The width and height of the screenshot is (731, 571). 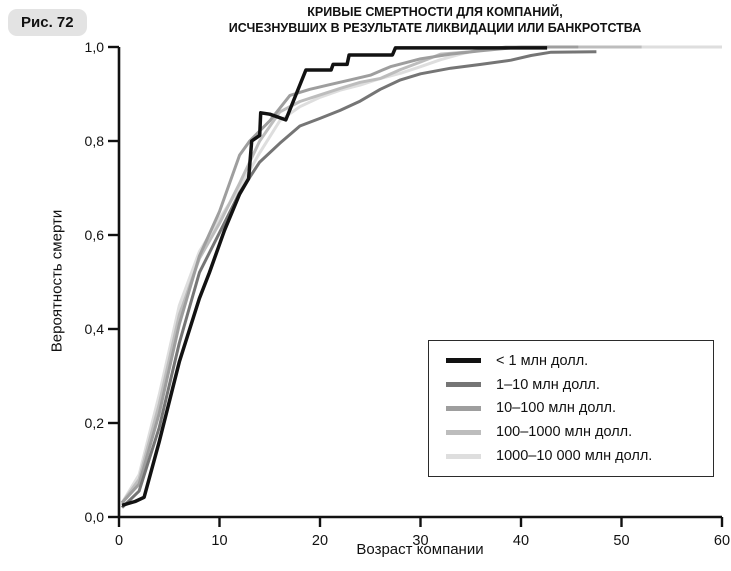 I want to click on x-tick-label: 30, so click(x=420, y=541).